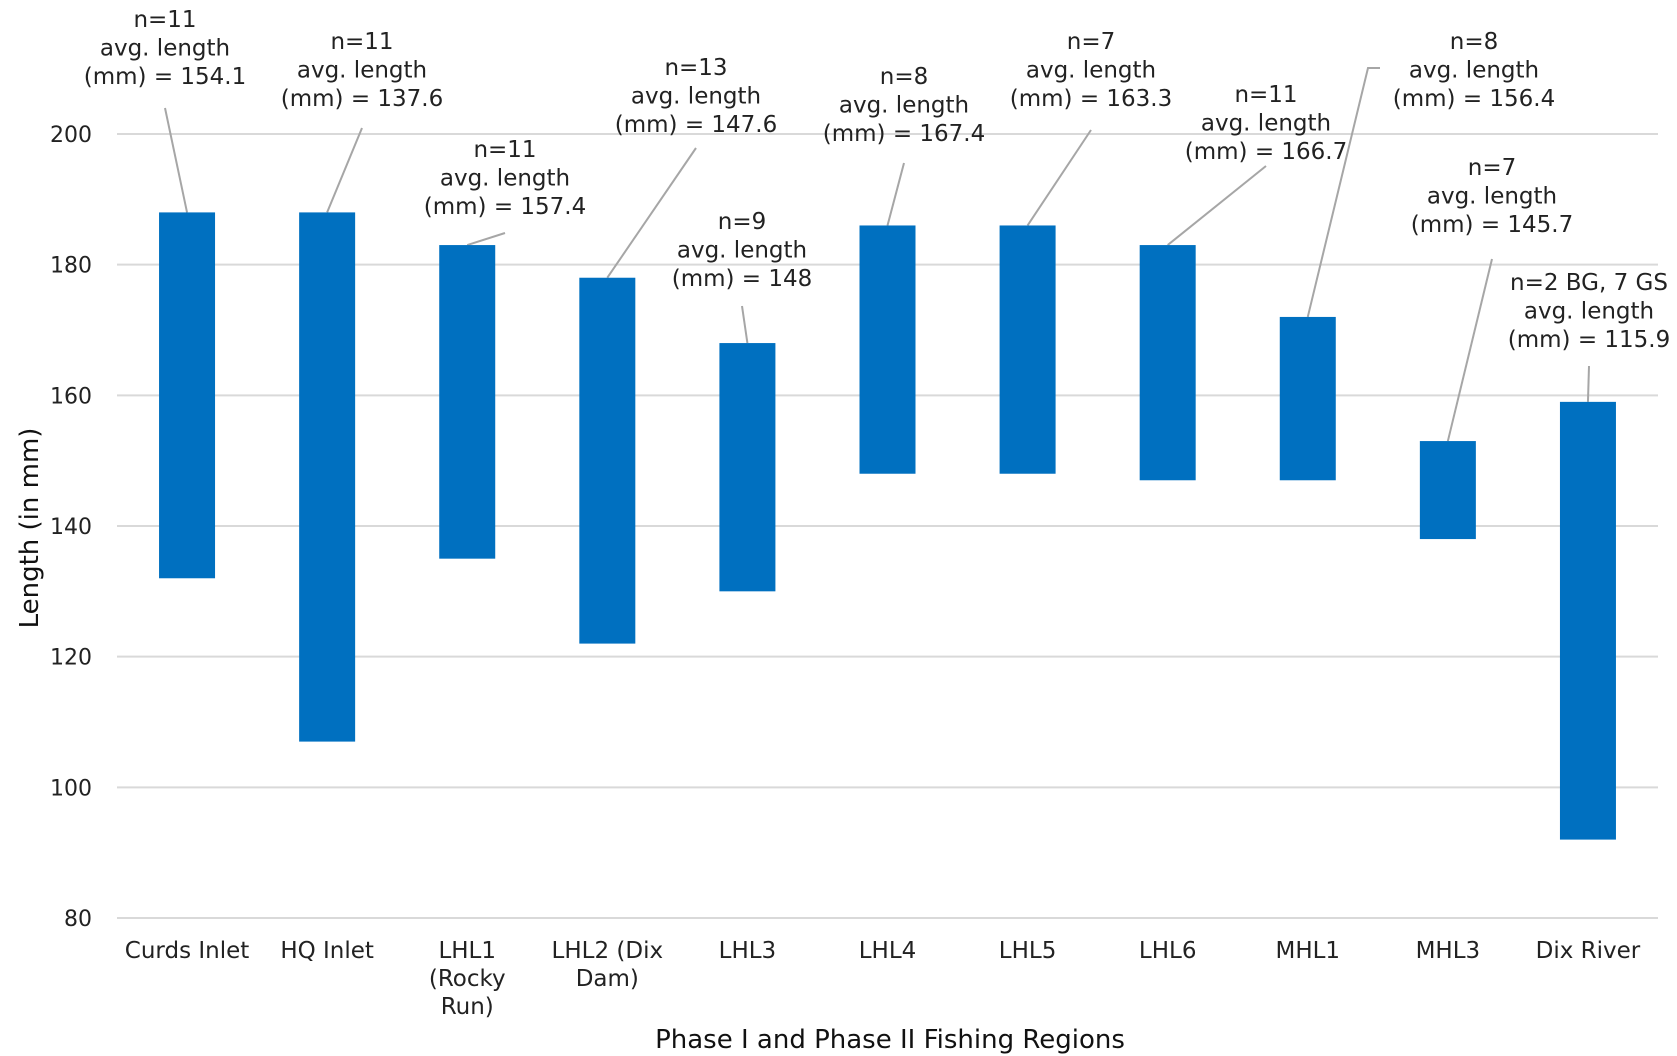 The width and height of the screenshot is (1677, 1056). What do you see at coordinates (1492, 225) in the screenshot?
I see `annotation-label: (mm) = 145.7` at bounding box center [1492, 225].